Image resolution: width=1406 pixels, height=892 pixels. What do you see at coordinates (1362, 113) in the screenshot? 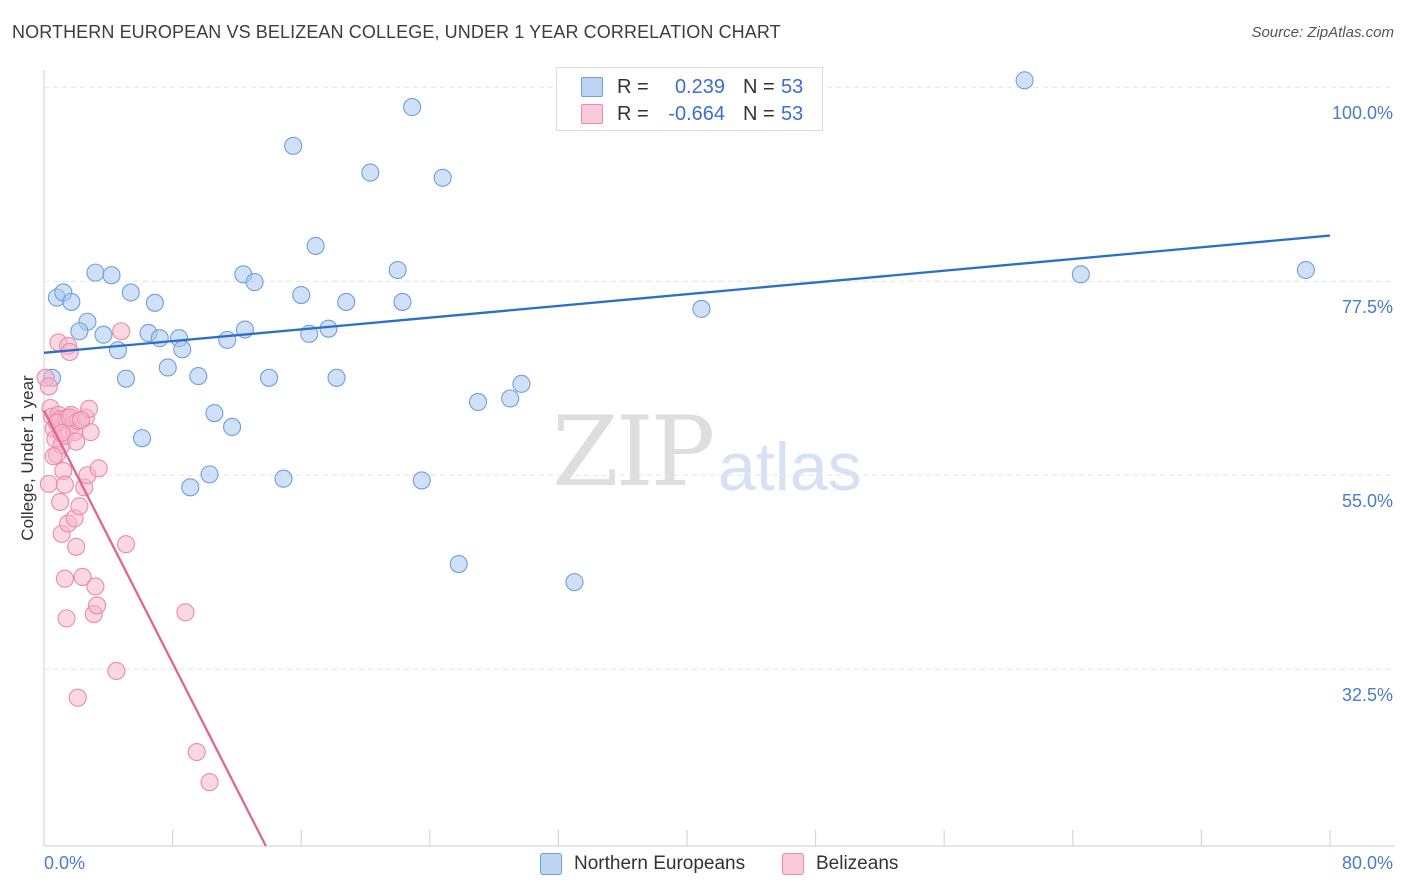
I see `y-tick-label: 100.0%` at bounding box center [1362, 113].